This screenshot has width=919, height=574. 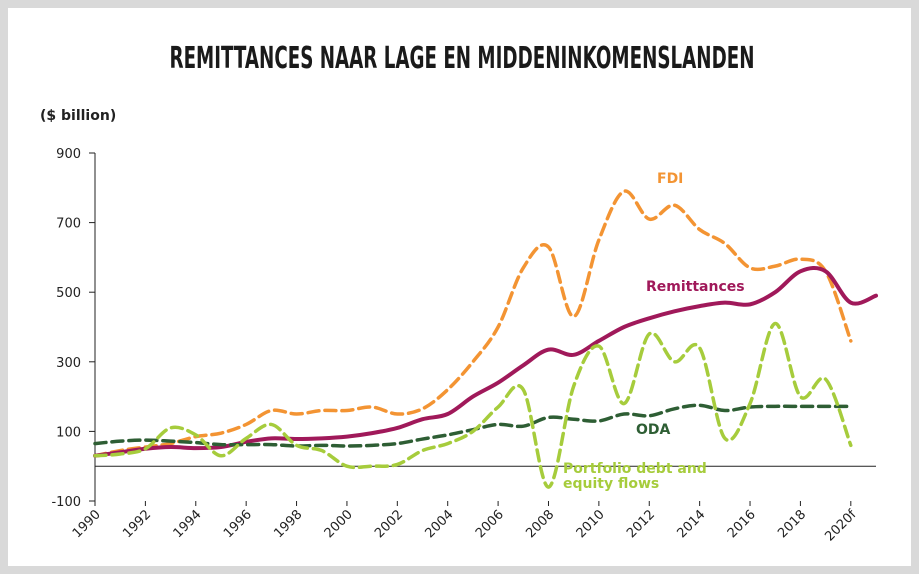 What do you see at coordinates (188, 524) in the screenshot?
I see `x-tick-label: 1994` at bounding box center [188, 524].